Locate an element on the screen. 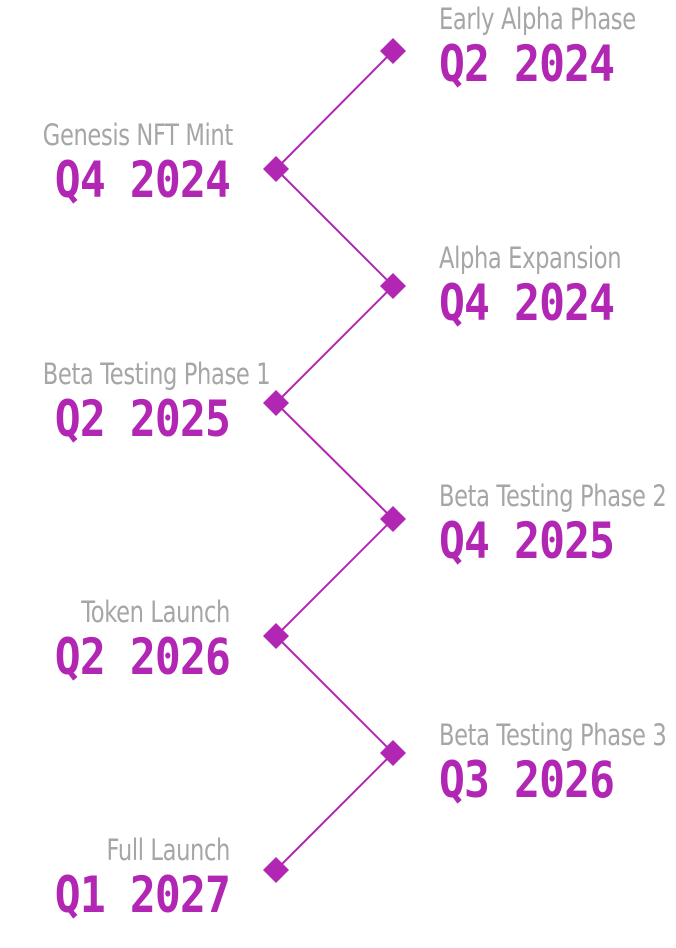 The image size is (676, 948). milestone-label: Full Launch is located at coordinates (168, 850).